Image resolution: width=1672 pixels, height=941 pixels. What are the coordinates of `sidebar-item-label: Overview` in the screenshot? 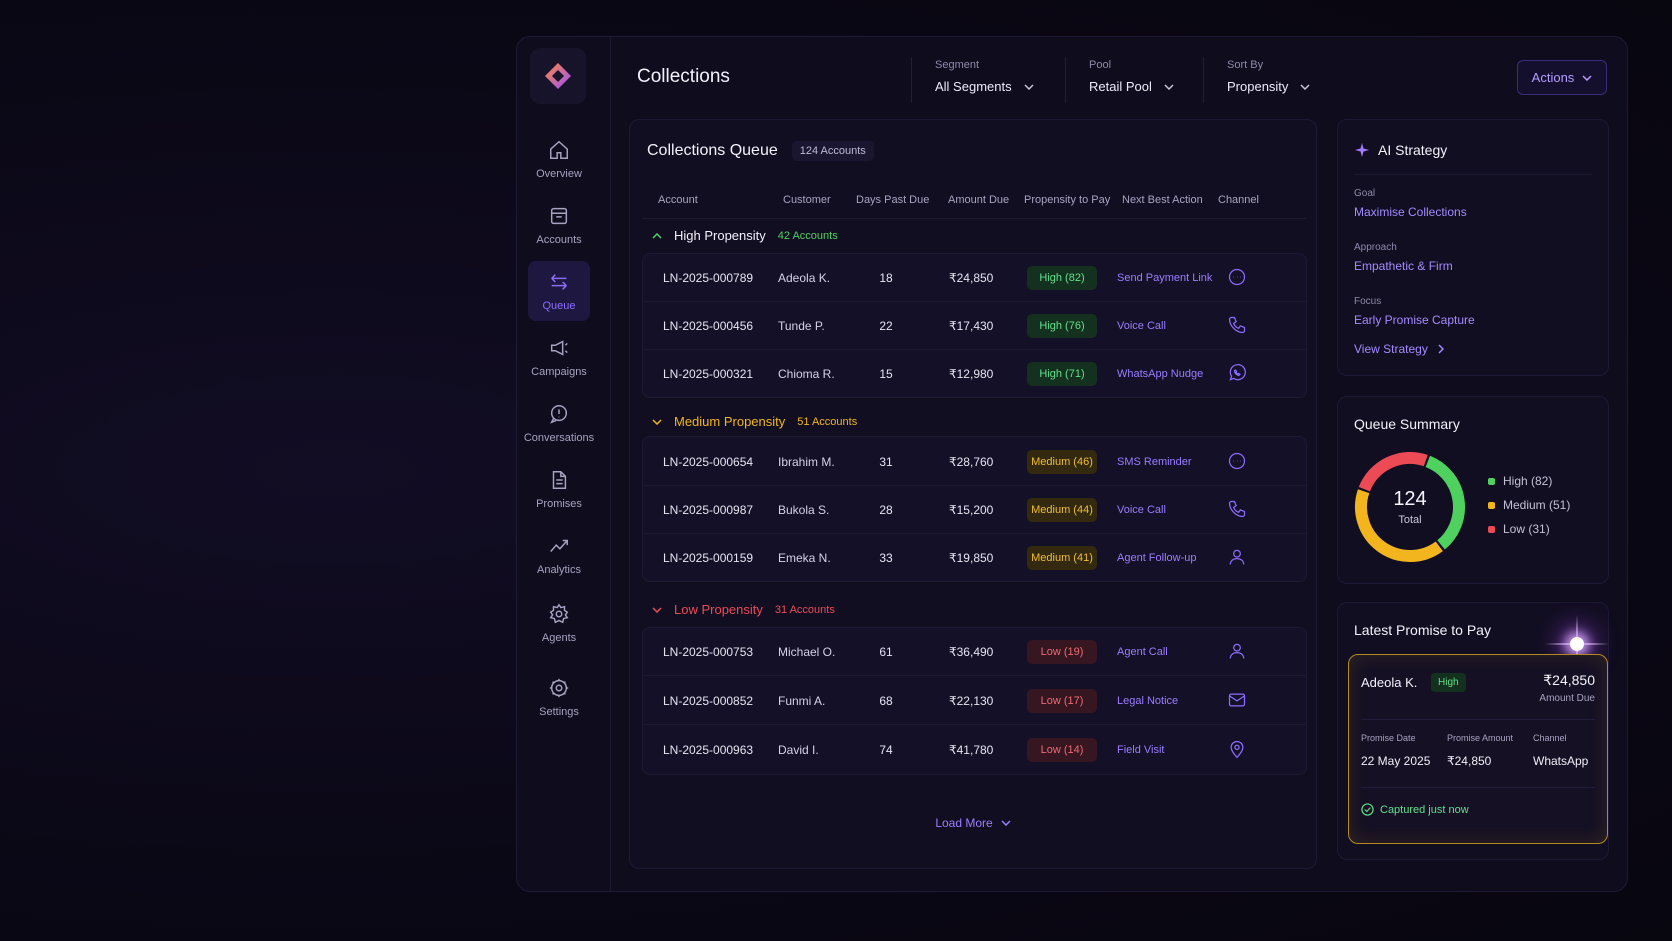 It's located at (559, 173).